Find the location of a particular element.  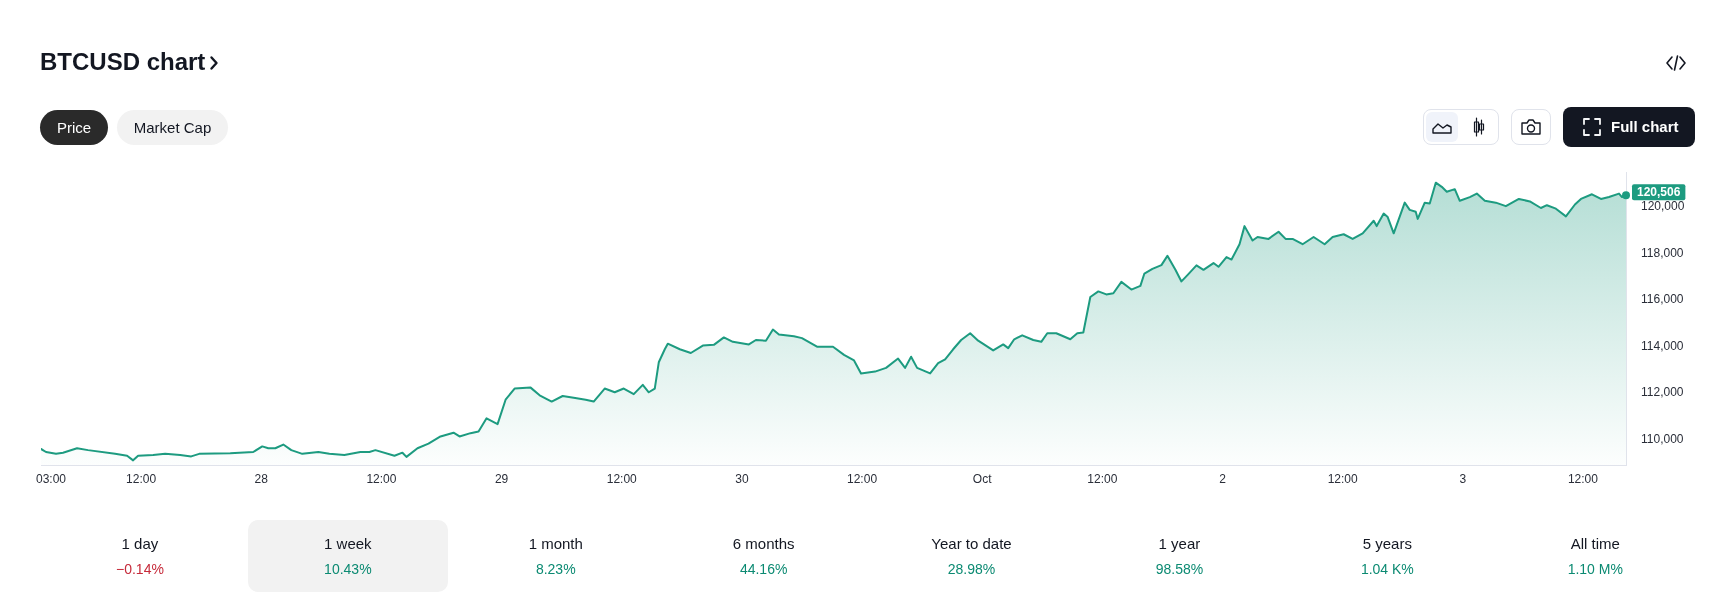

text: 98.58% is located at coordinates (1179, 569).